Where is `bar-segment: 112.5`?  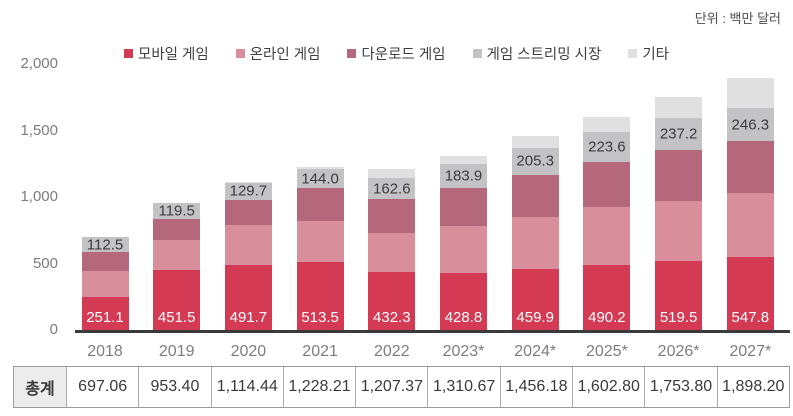 bar-segment: 112.5 is located at coordinates (105, 245).